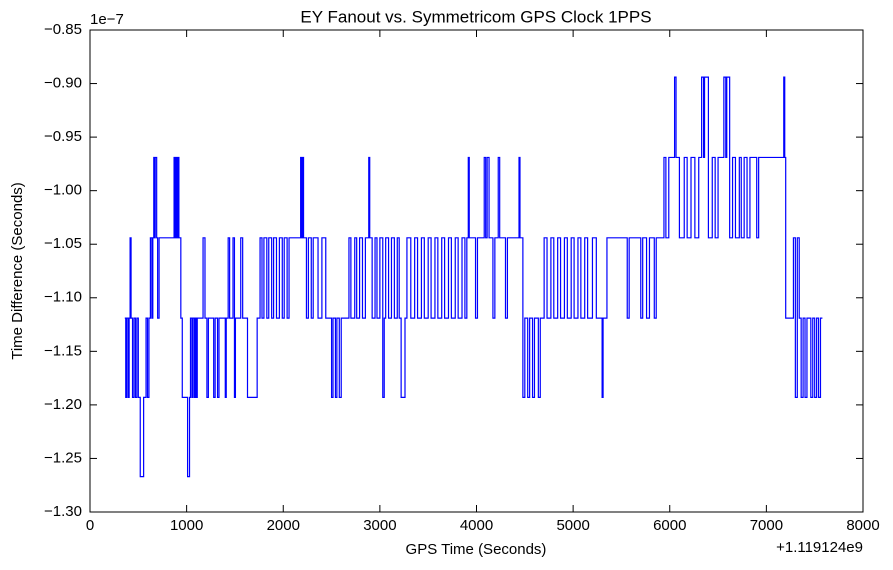 The height and width of the screenshot is (570, 893). Describe the element at coordinates (63, 190) in the screenshot. I see `y-tick-label: −1.00` at that location.